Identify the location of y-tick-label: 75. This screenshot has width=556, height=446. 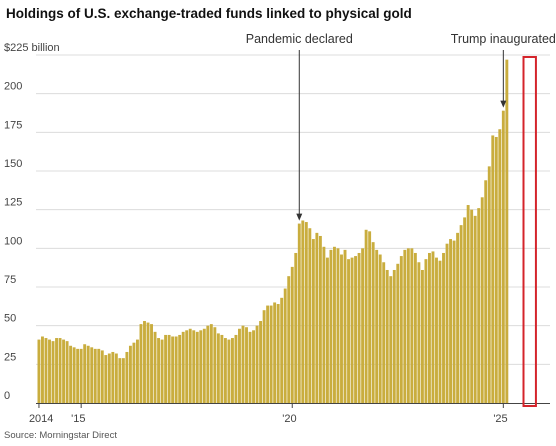
(10, 280).